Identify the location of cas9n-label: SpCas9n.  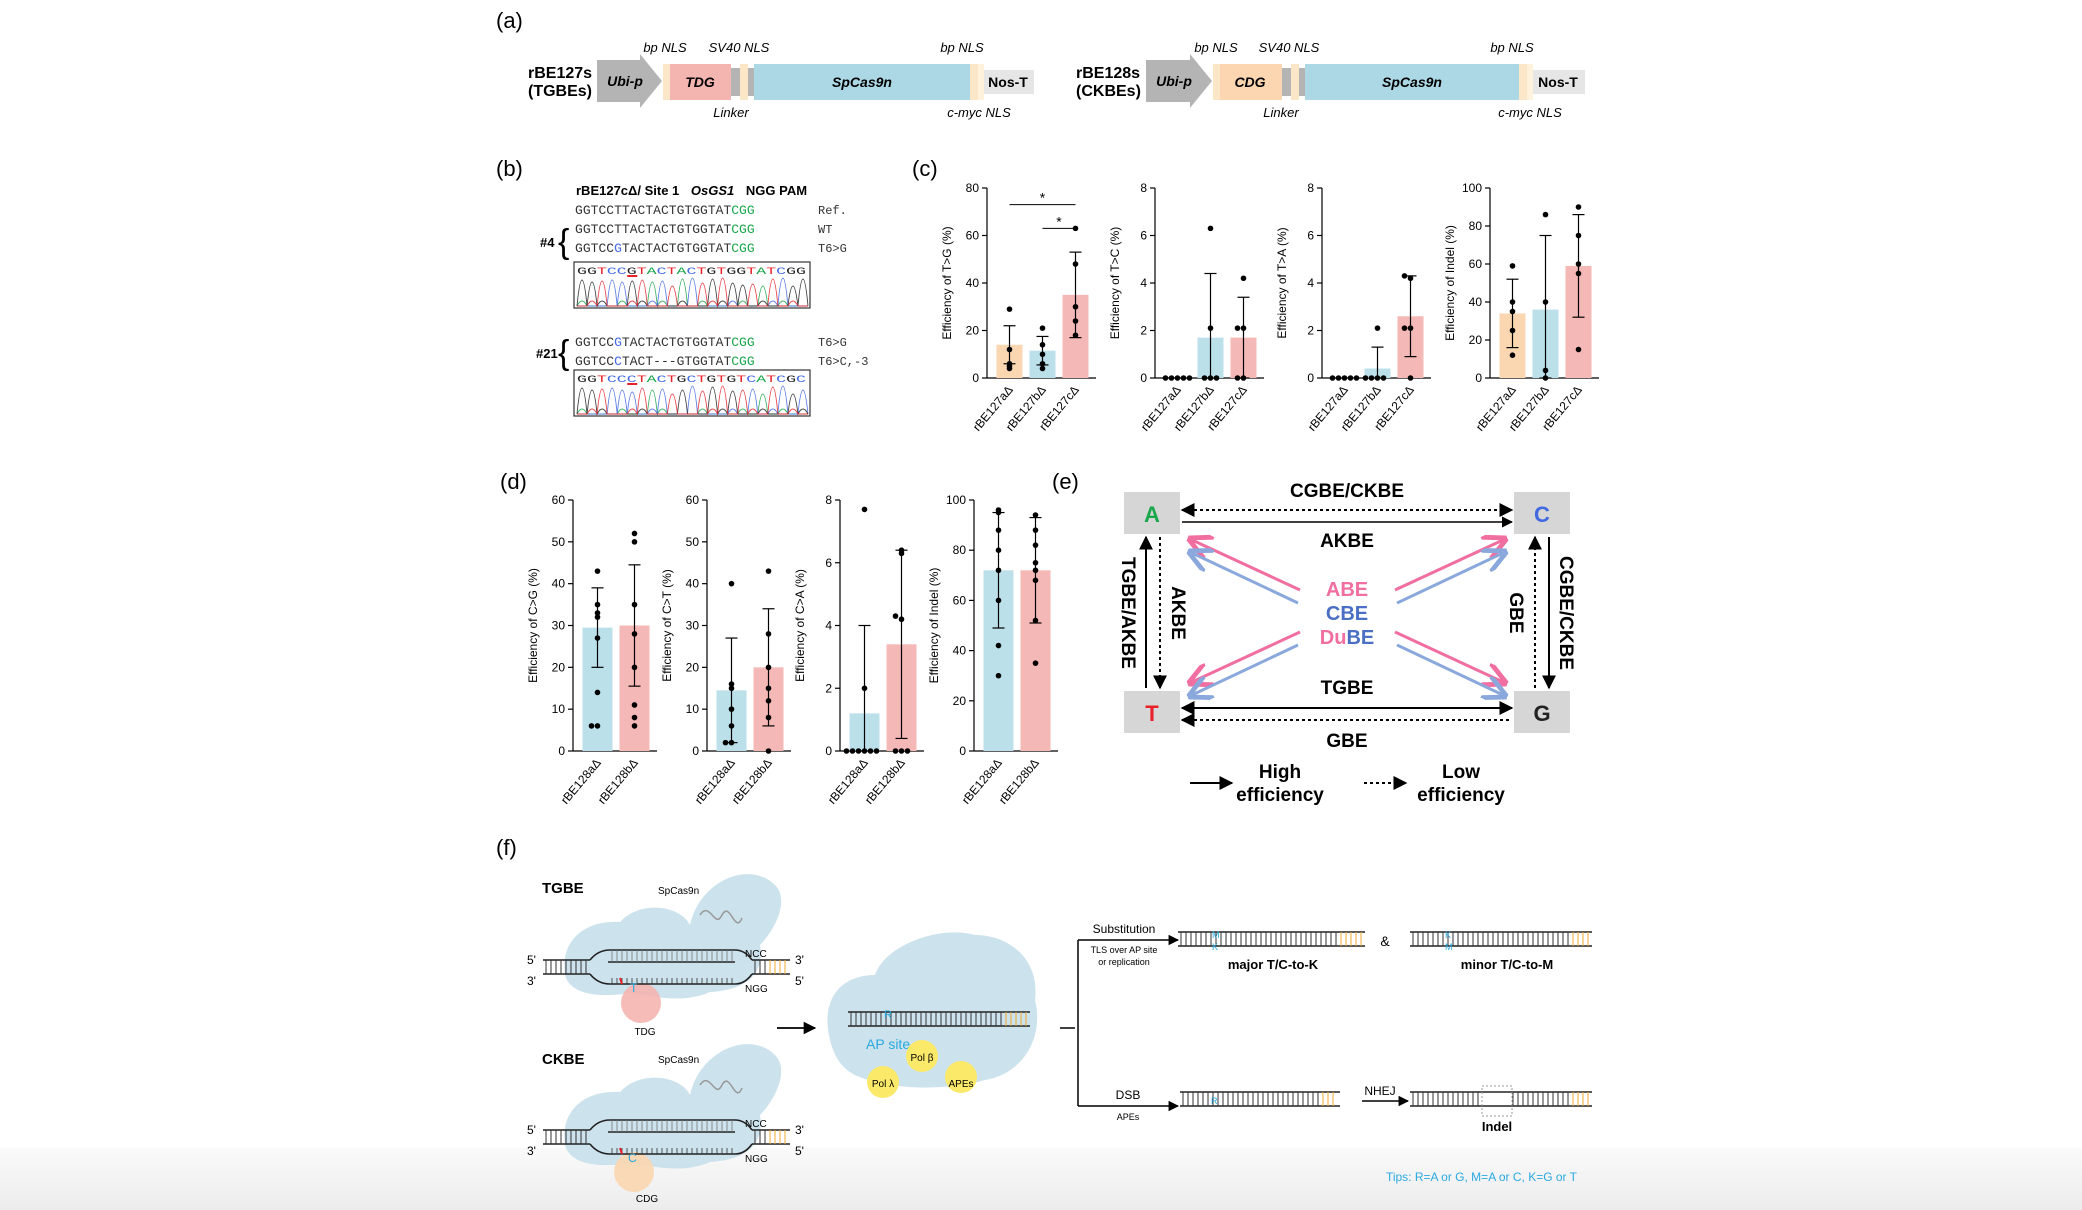
(1412, 82).